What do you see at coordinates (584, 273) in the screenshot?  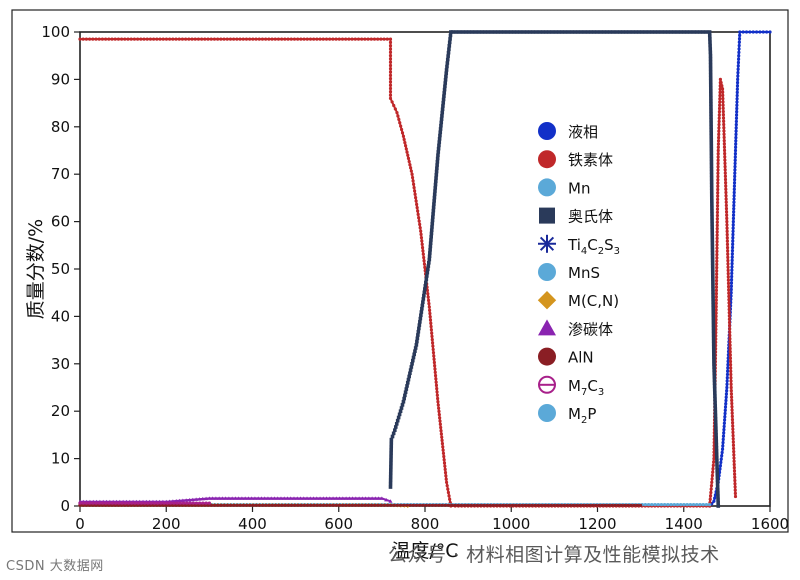 I see `legend-label-5: MnS` at bounding box center [584, 273].